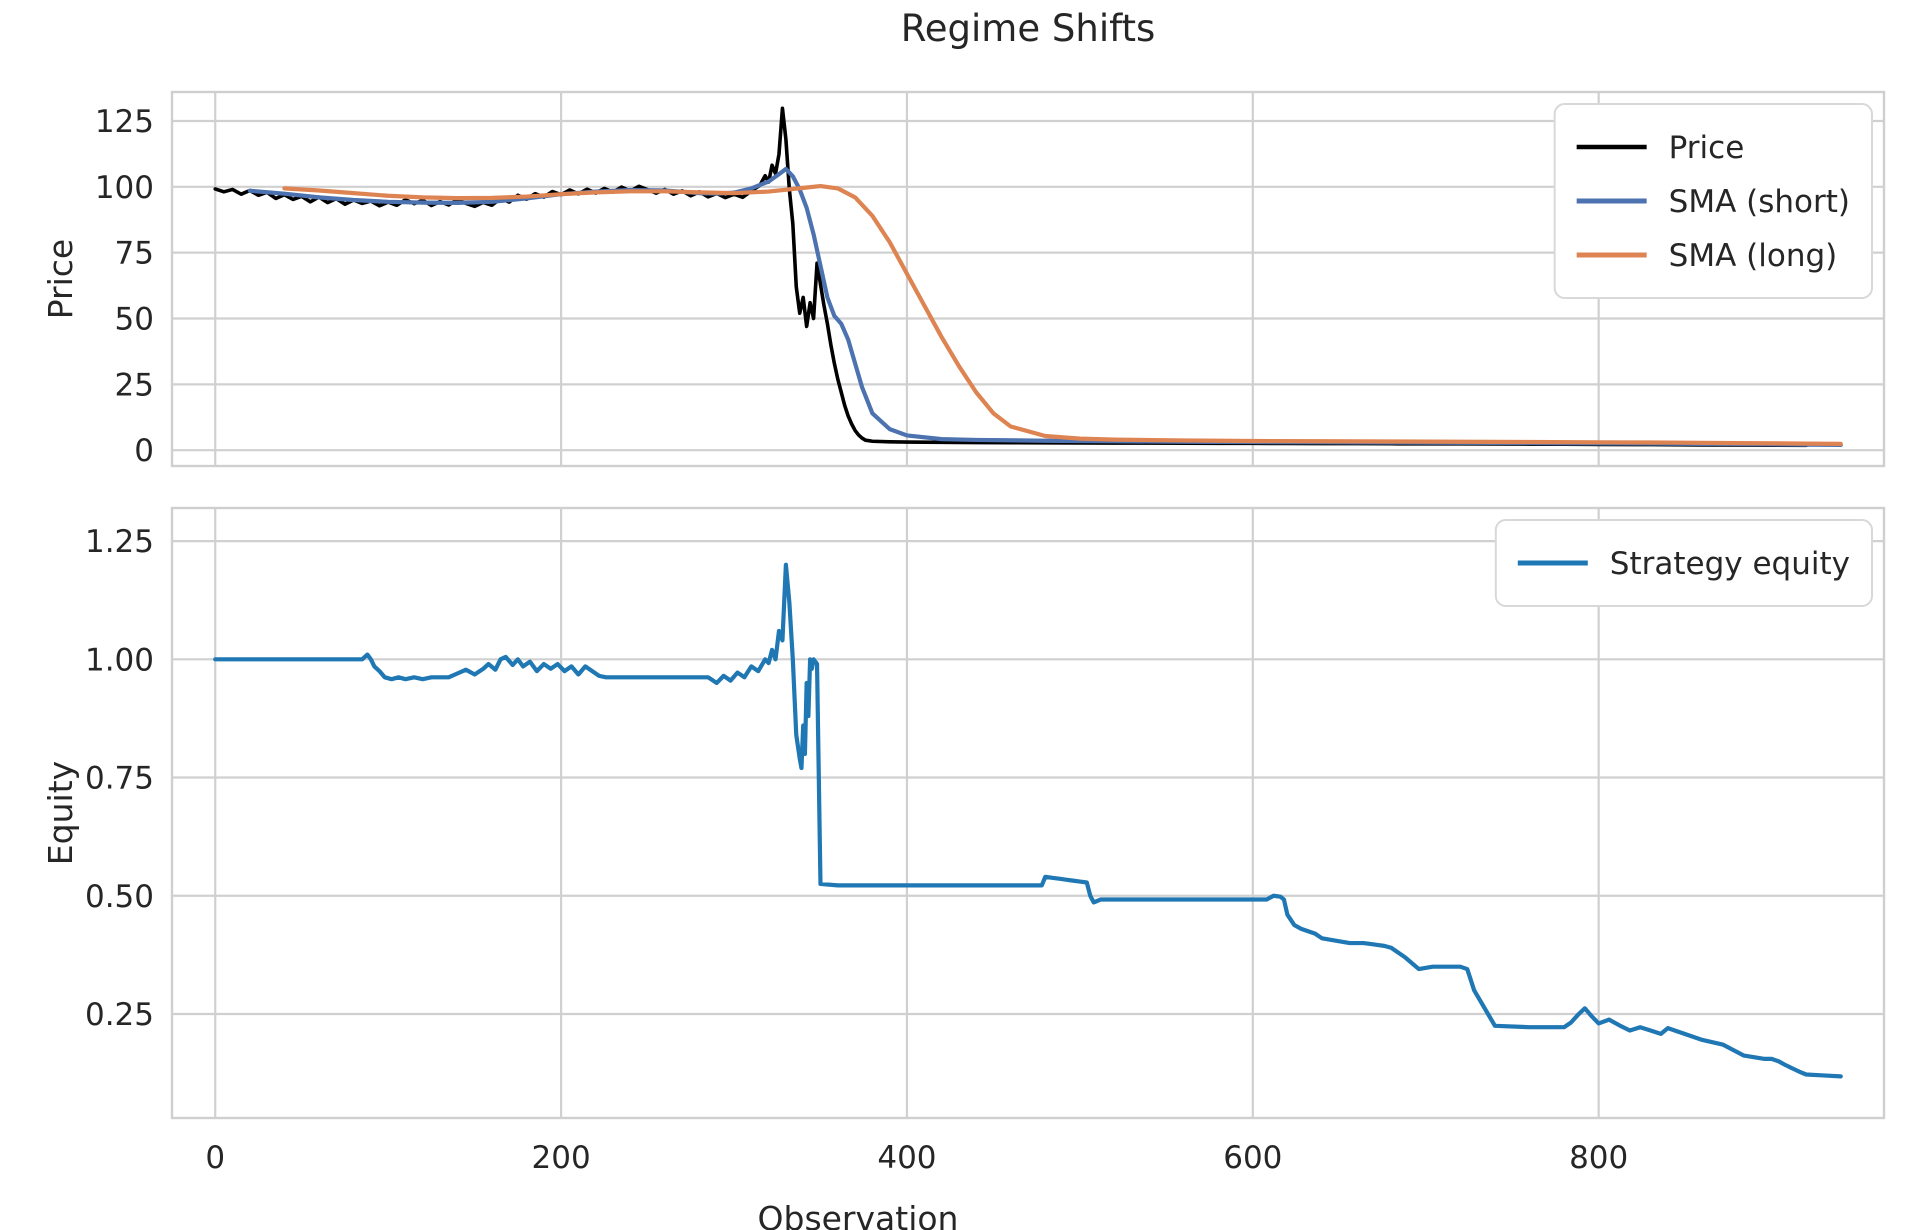 The width and height of the screenshot is (1920, 1230). What do you see at coordinates (1028, 28) in the screenshot?
I see `figure-title: Regime Shifts` at bounding box center [1028, 28].